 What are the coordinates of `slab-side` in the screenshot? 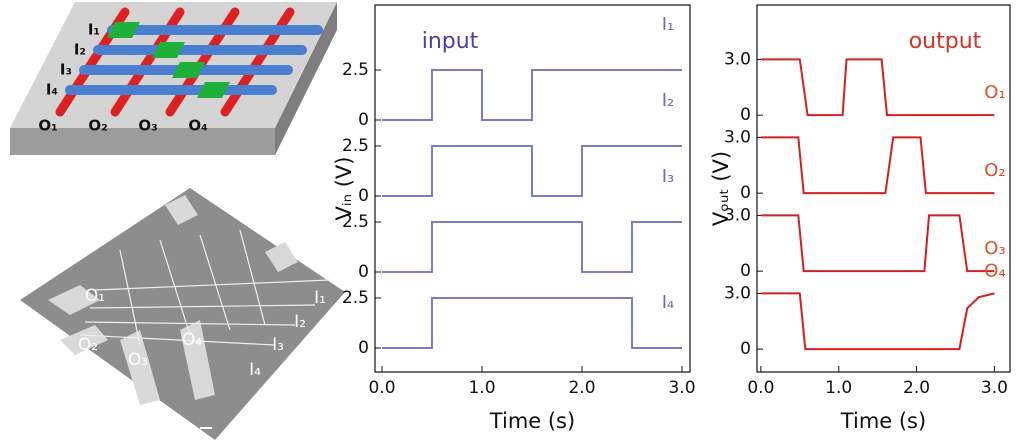 It's located at (306, 78).